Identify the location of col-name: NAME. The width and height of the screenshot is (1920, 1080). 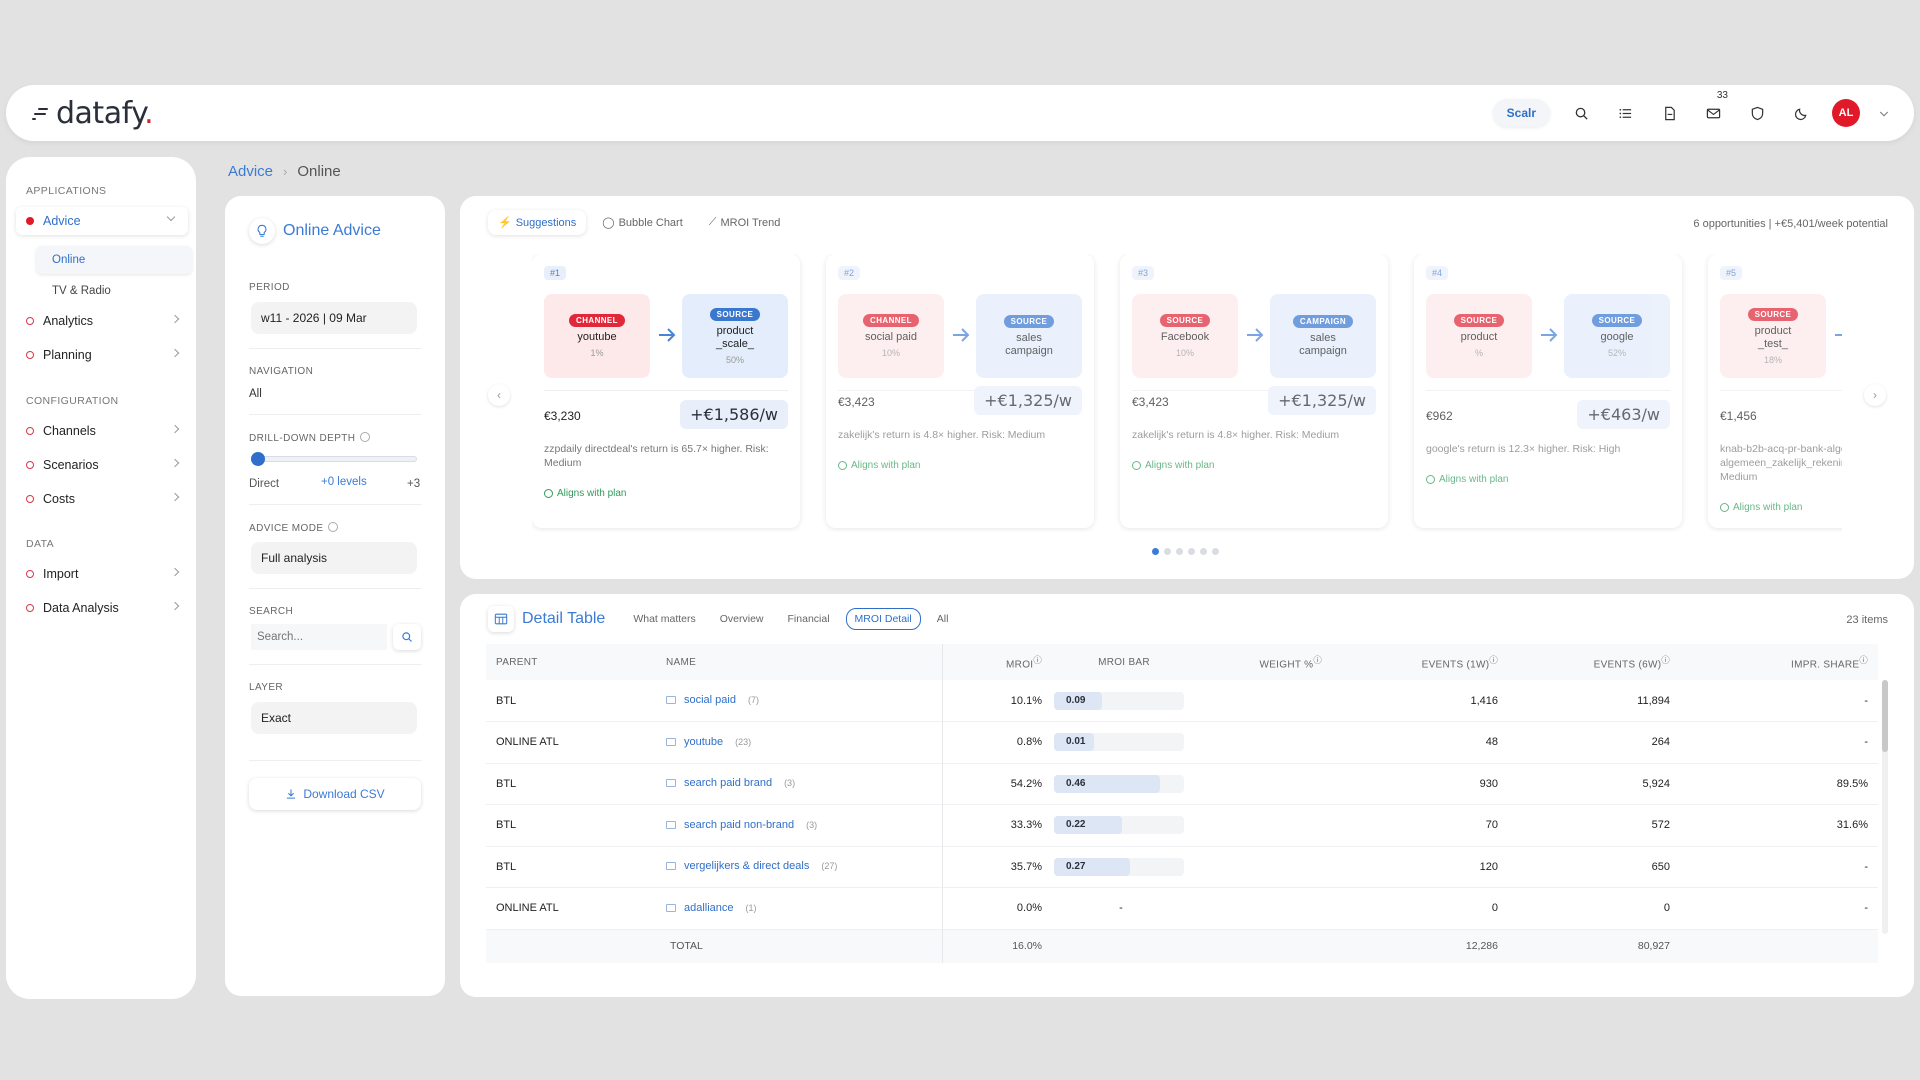
(804, 662).